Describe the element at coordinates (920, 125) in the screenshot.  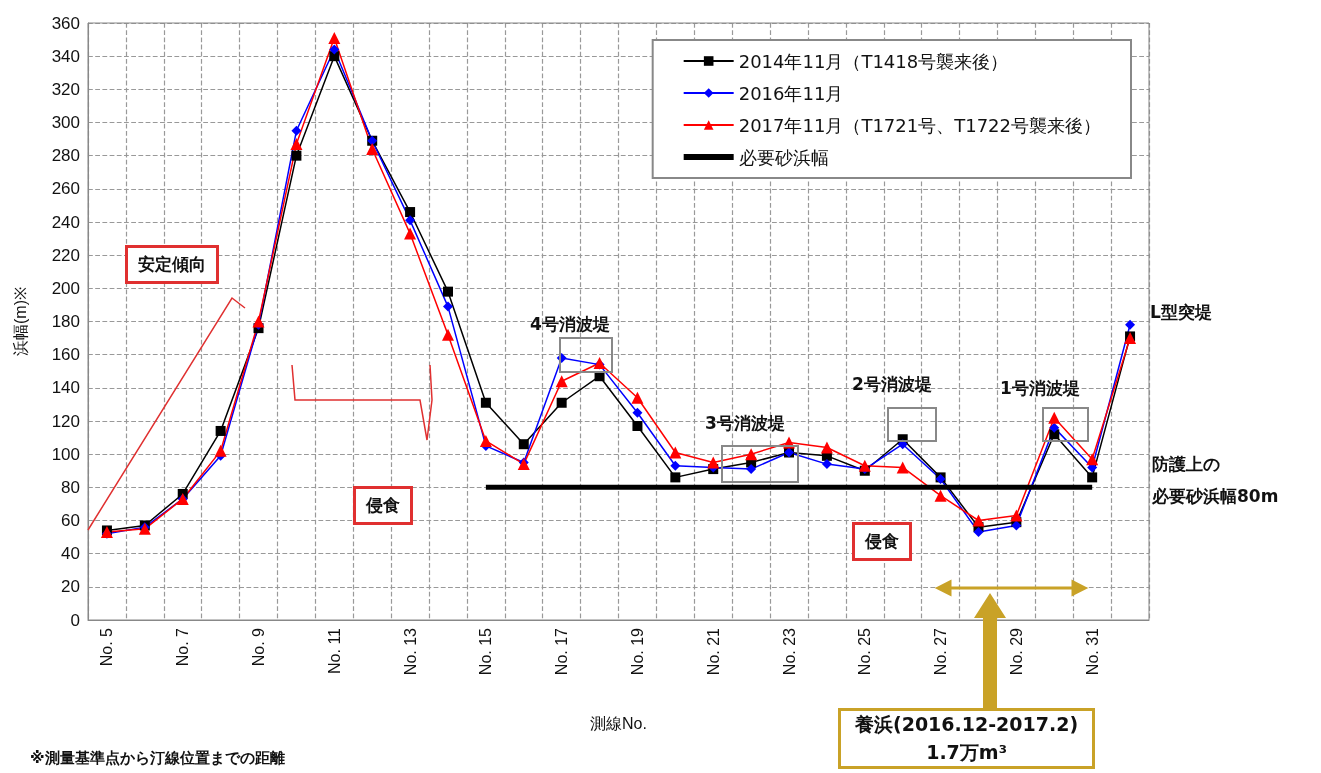
I see `legend-label: 2017年11月（T1721号、T1722号襲来後）` at that location.